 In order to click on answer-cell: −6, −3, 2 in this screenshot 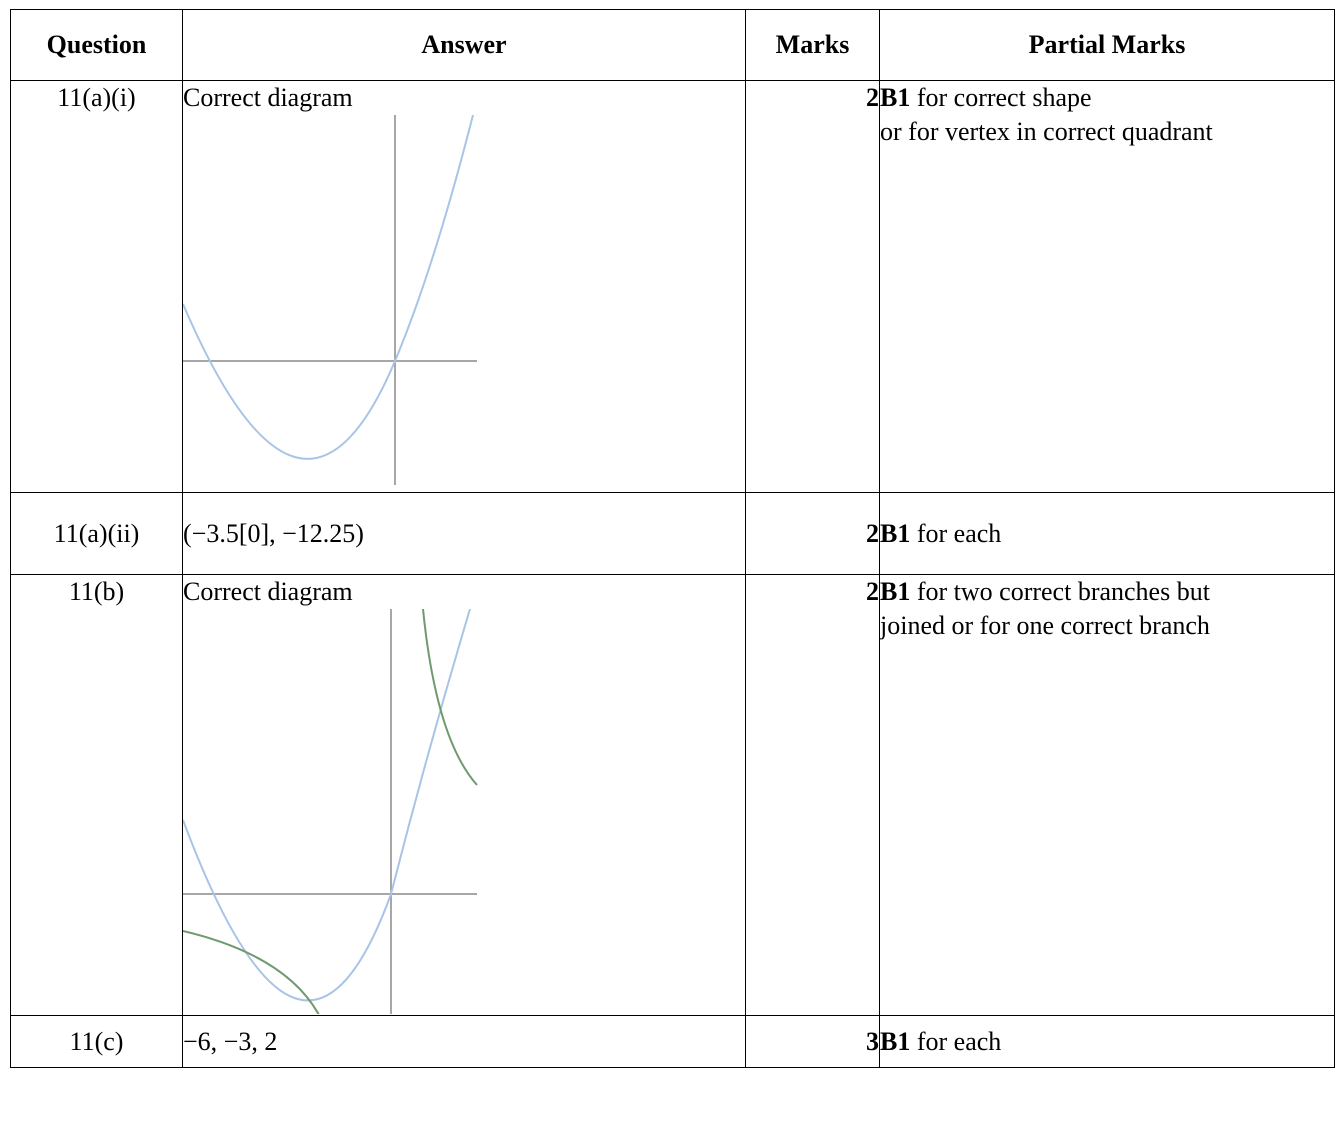, I will do `click(464, 1041)`.